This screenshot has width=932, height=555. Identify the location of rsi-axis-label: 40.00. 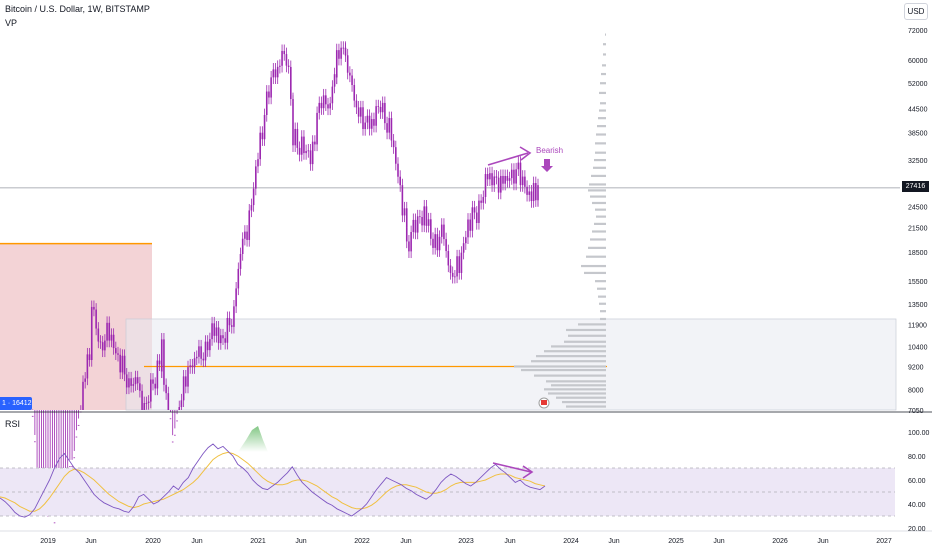
(917, 505).